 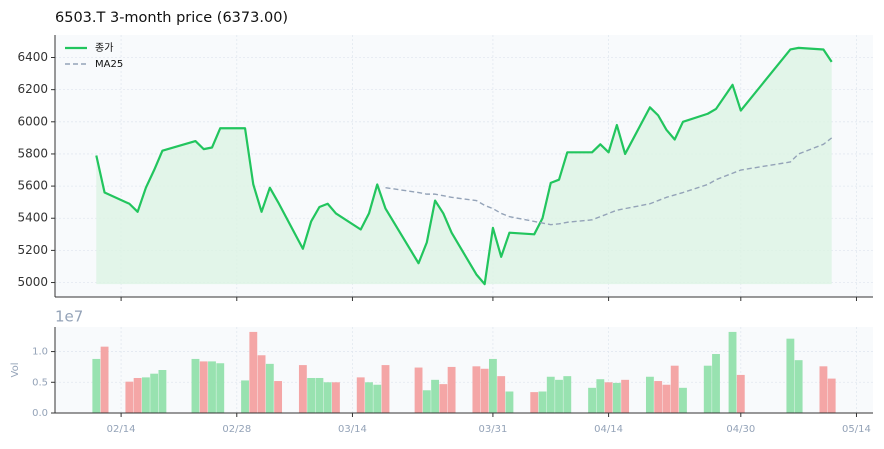 What do you see at coordinates (32, 218) in the screenshot?
I see `y-tick-label: 5400` at bounding box center [32, 218].